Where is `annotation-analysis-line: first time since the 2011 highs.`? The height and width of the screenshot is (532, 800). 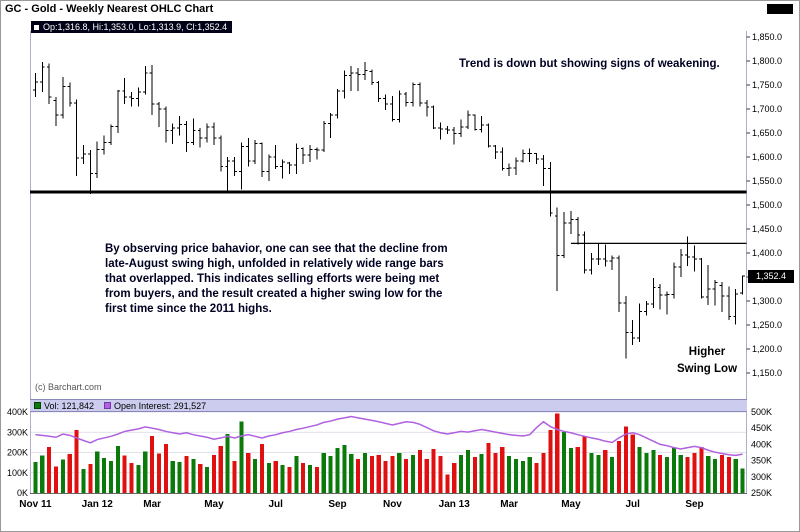
annotation-analysis-line: first time since the 2011 highs. is located at coordinates (188, 309).